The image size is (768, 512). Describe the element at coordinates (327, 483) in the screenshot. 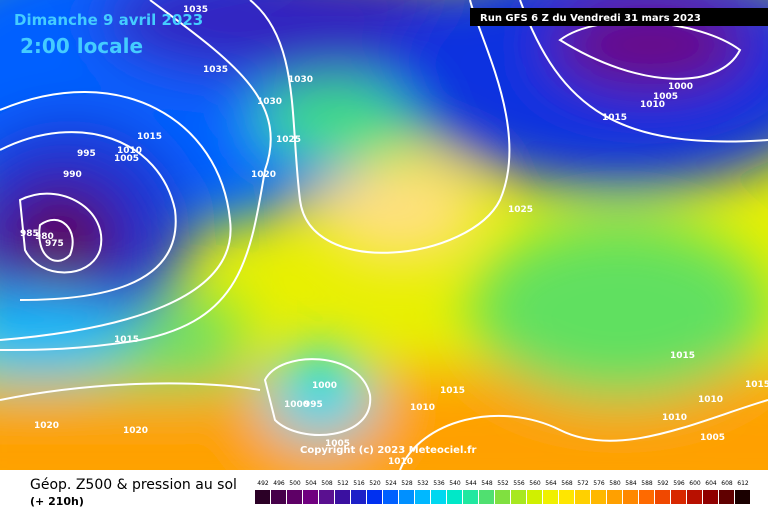

I see `scale-label: 508` at that location.